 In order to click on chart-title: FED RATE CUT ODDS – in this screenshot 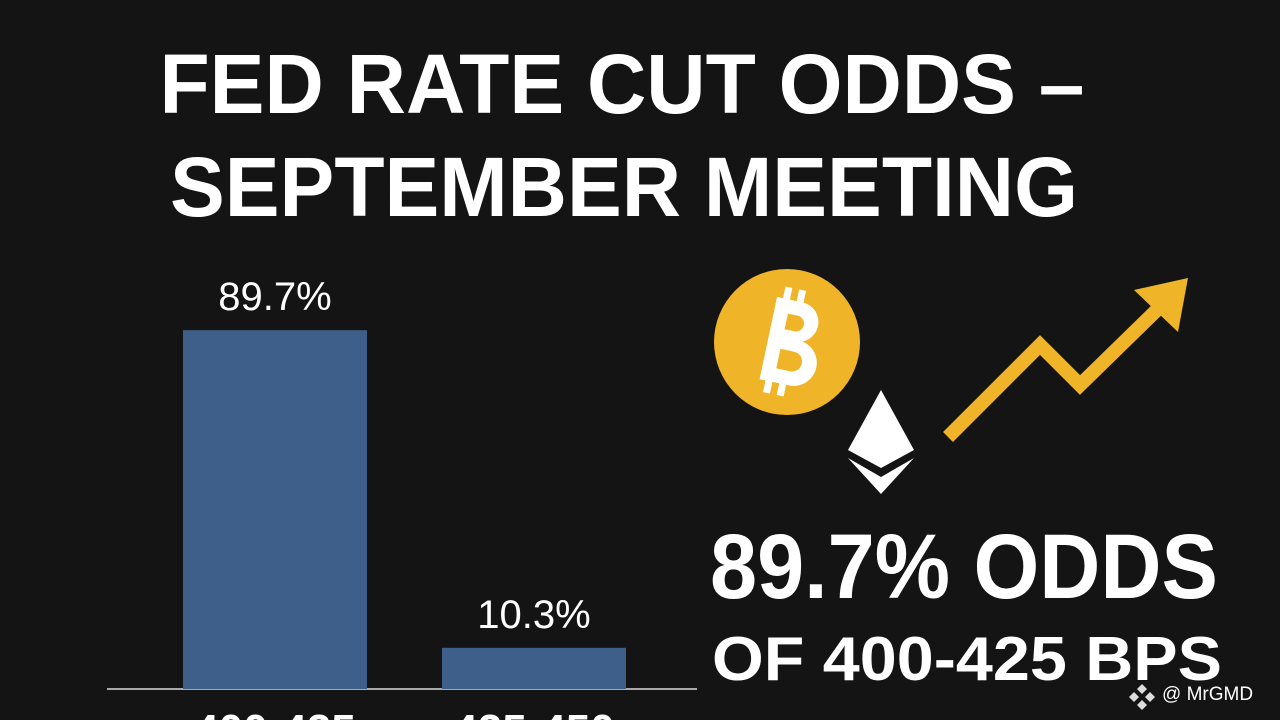, I will do `click(622, 84)`.